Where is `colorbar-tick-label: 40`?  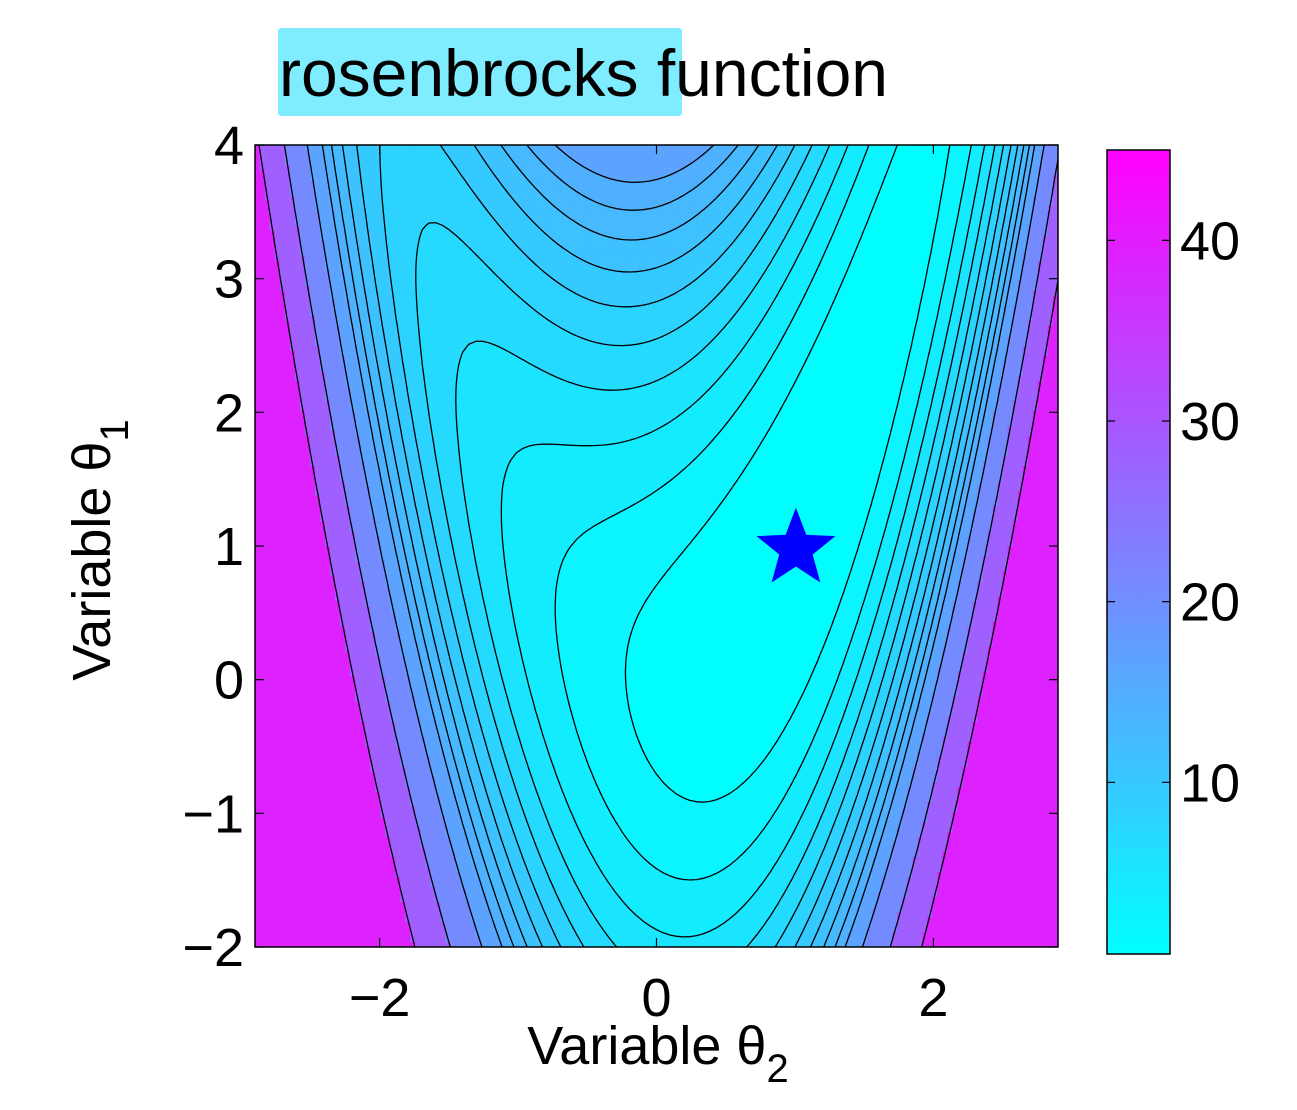 colorbar-tick-label: 40 is located at coordinates (1210, 241).